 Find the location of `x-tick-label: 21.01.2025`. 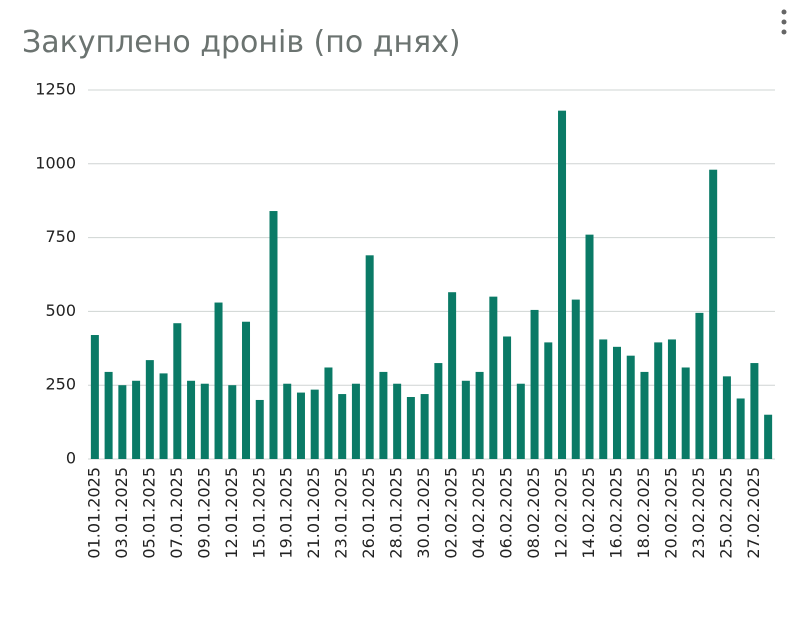

x-tick-label: 21.01.2025 is located at coordinates (313, 513).